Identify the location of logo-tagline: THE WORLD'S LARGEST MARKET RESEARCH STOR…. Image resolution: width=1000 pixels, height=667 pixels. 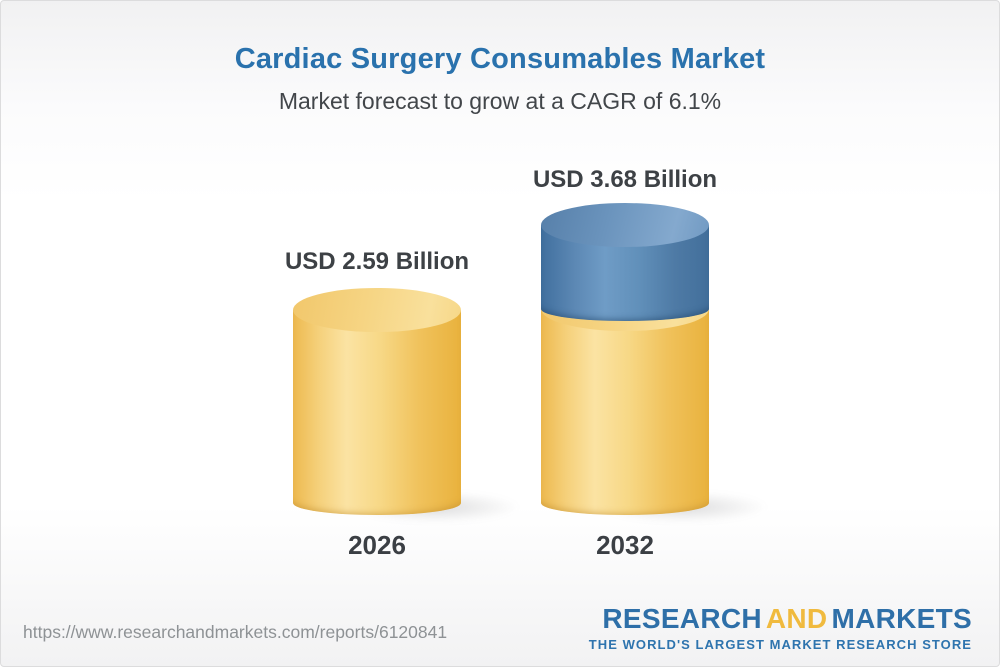
(780, 644).